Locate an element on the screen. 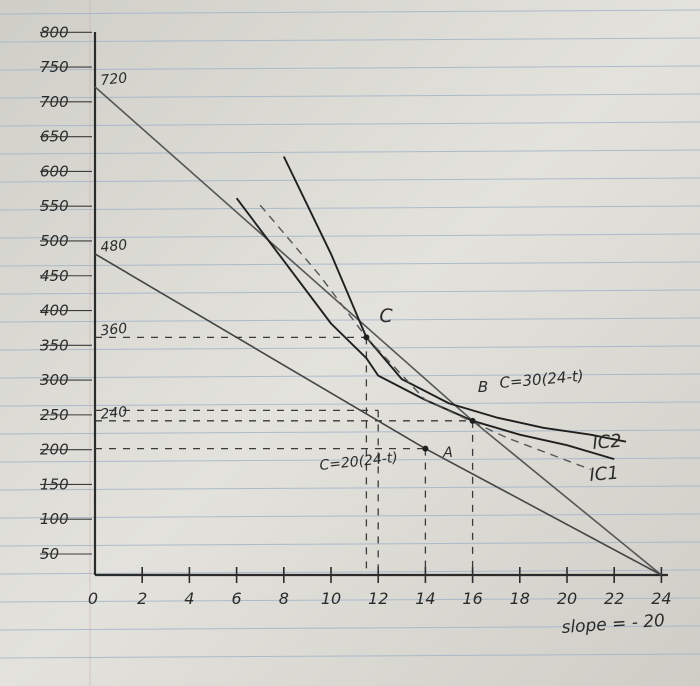 The image size is (700, 686). x-tick-label: 24 is located at coordinates (661, 598).